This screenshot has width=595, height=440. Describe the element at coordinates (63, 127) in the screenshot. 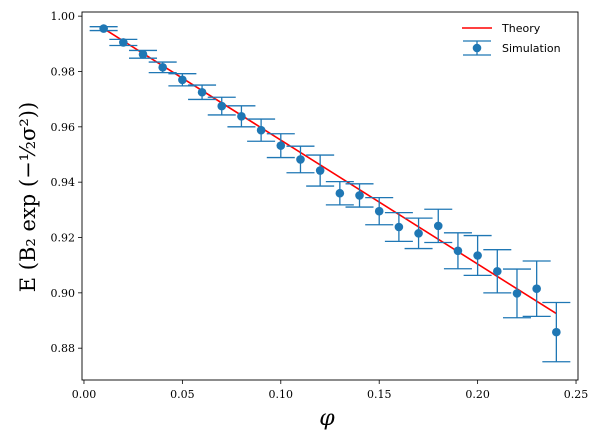

I see `y-tick-label: 0.96` at that location.